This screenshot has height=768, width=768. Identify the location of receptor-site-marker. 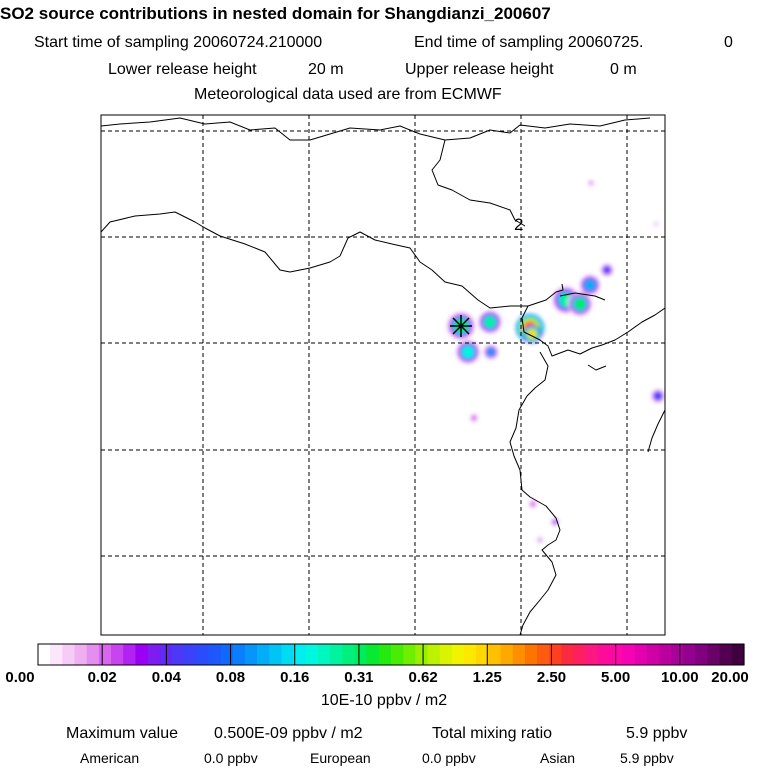
(461, 326).